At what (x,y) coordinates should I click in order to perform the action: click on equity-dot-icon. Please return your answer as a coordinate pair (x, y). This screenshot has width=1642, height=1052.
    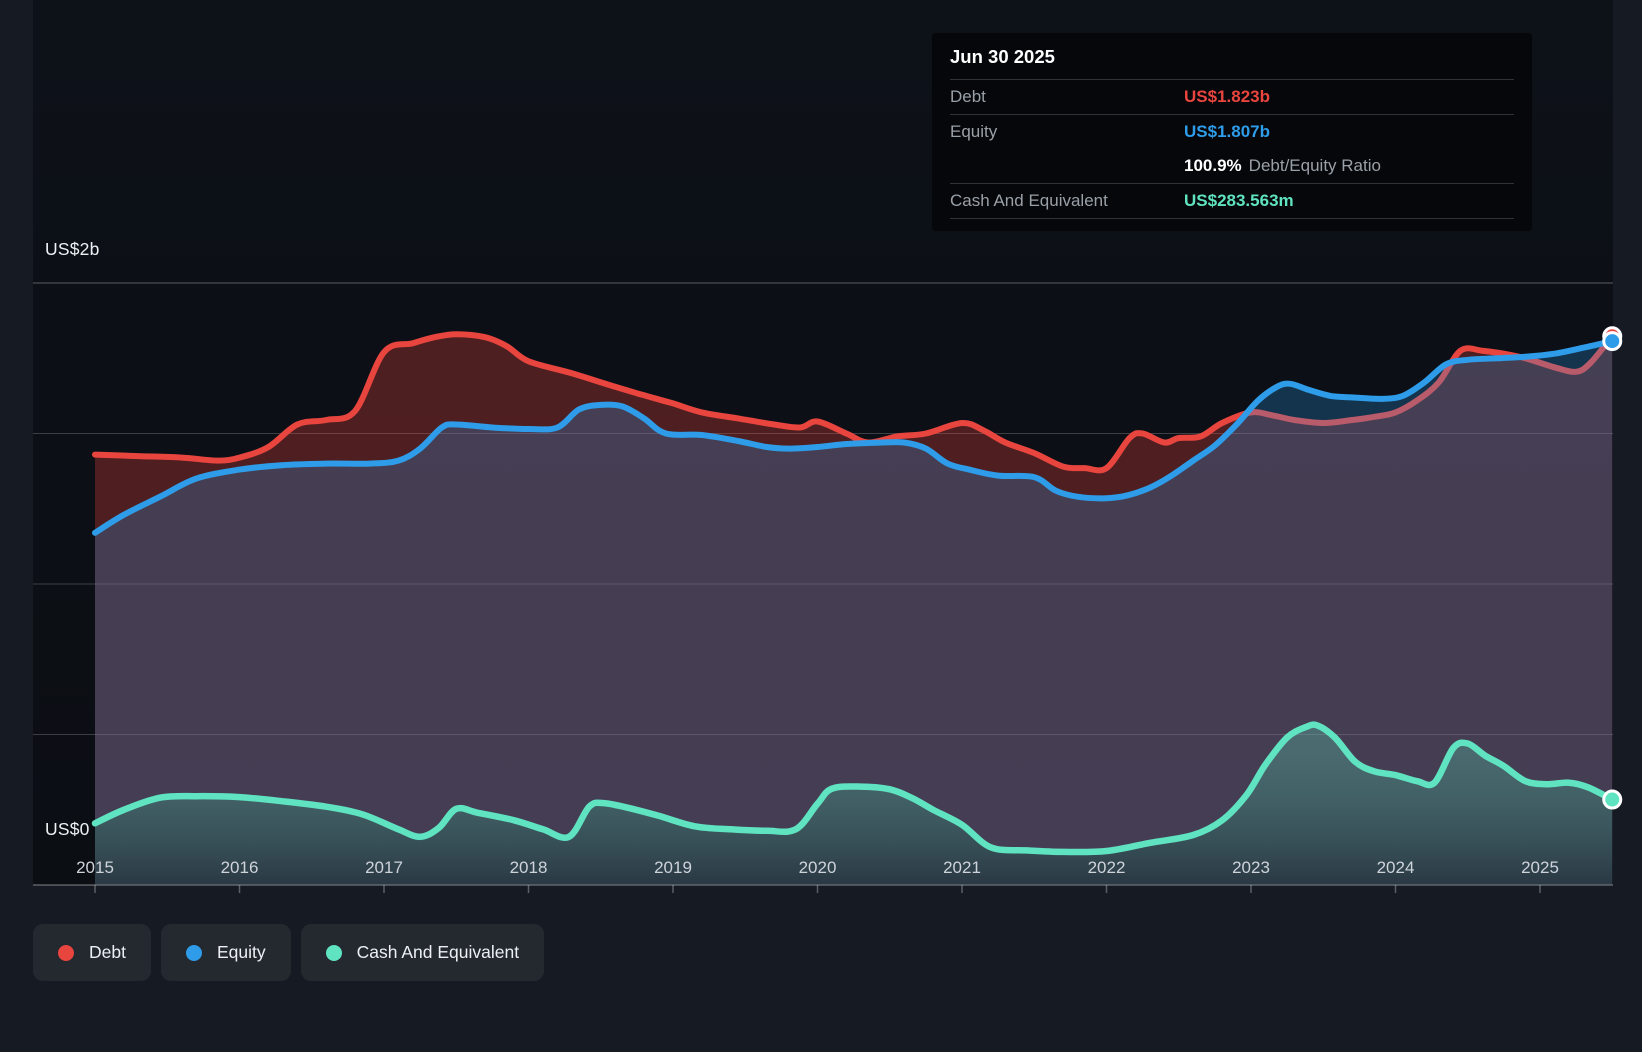
    Looking at the image, I should click on (193, 952).